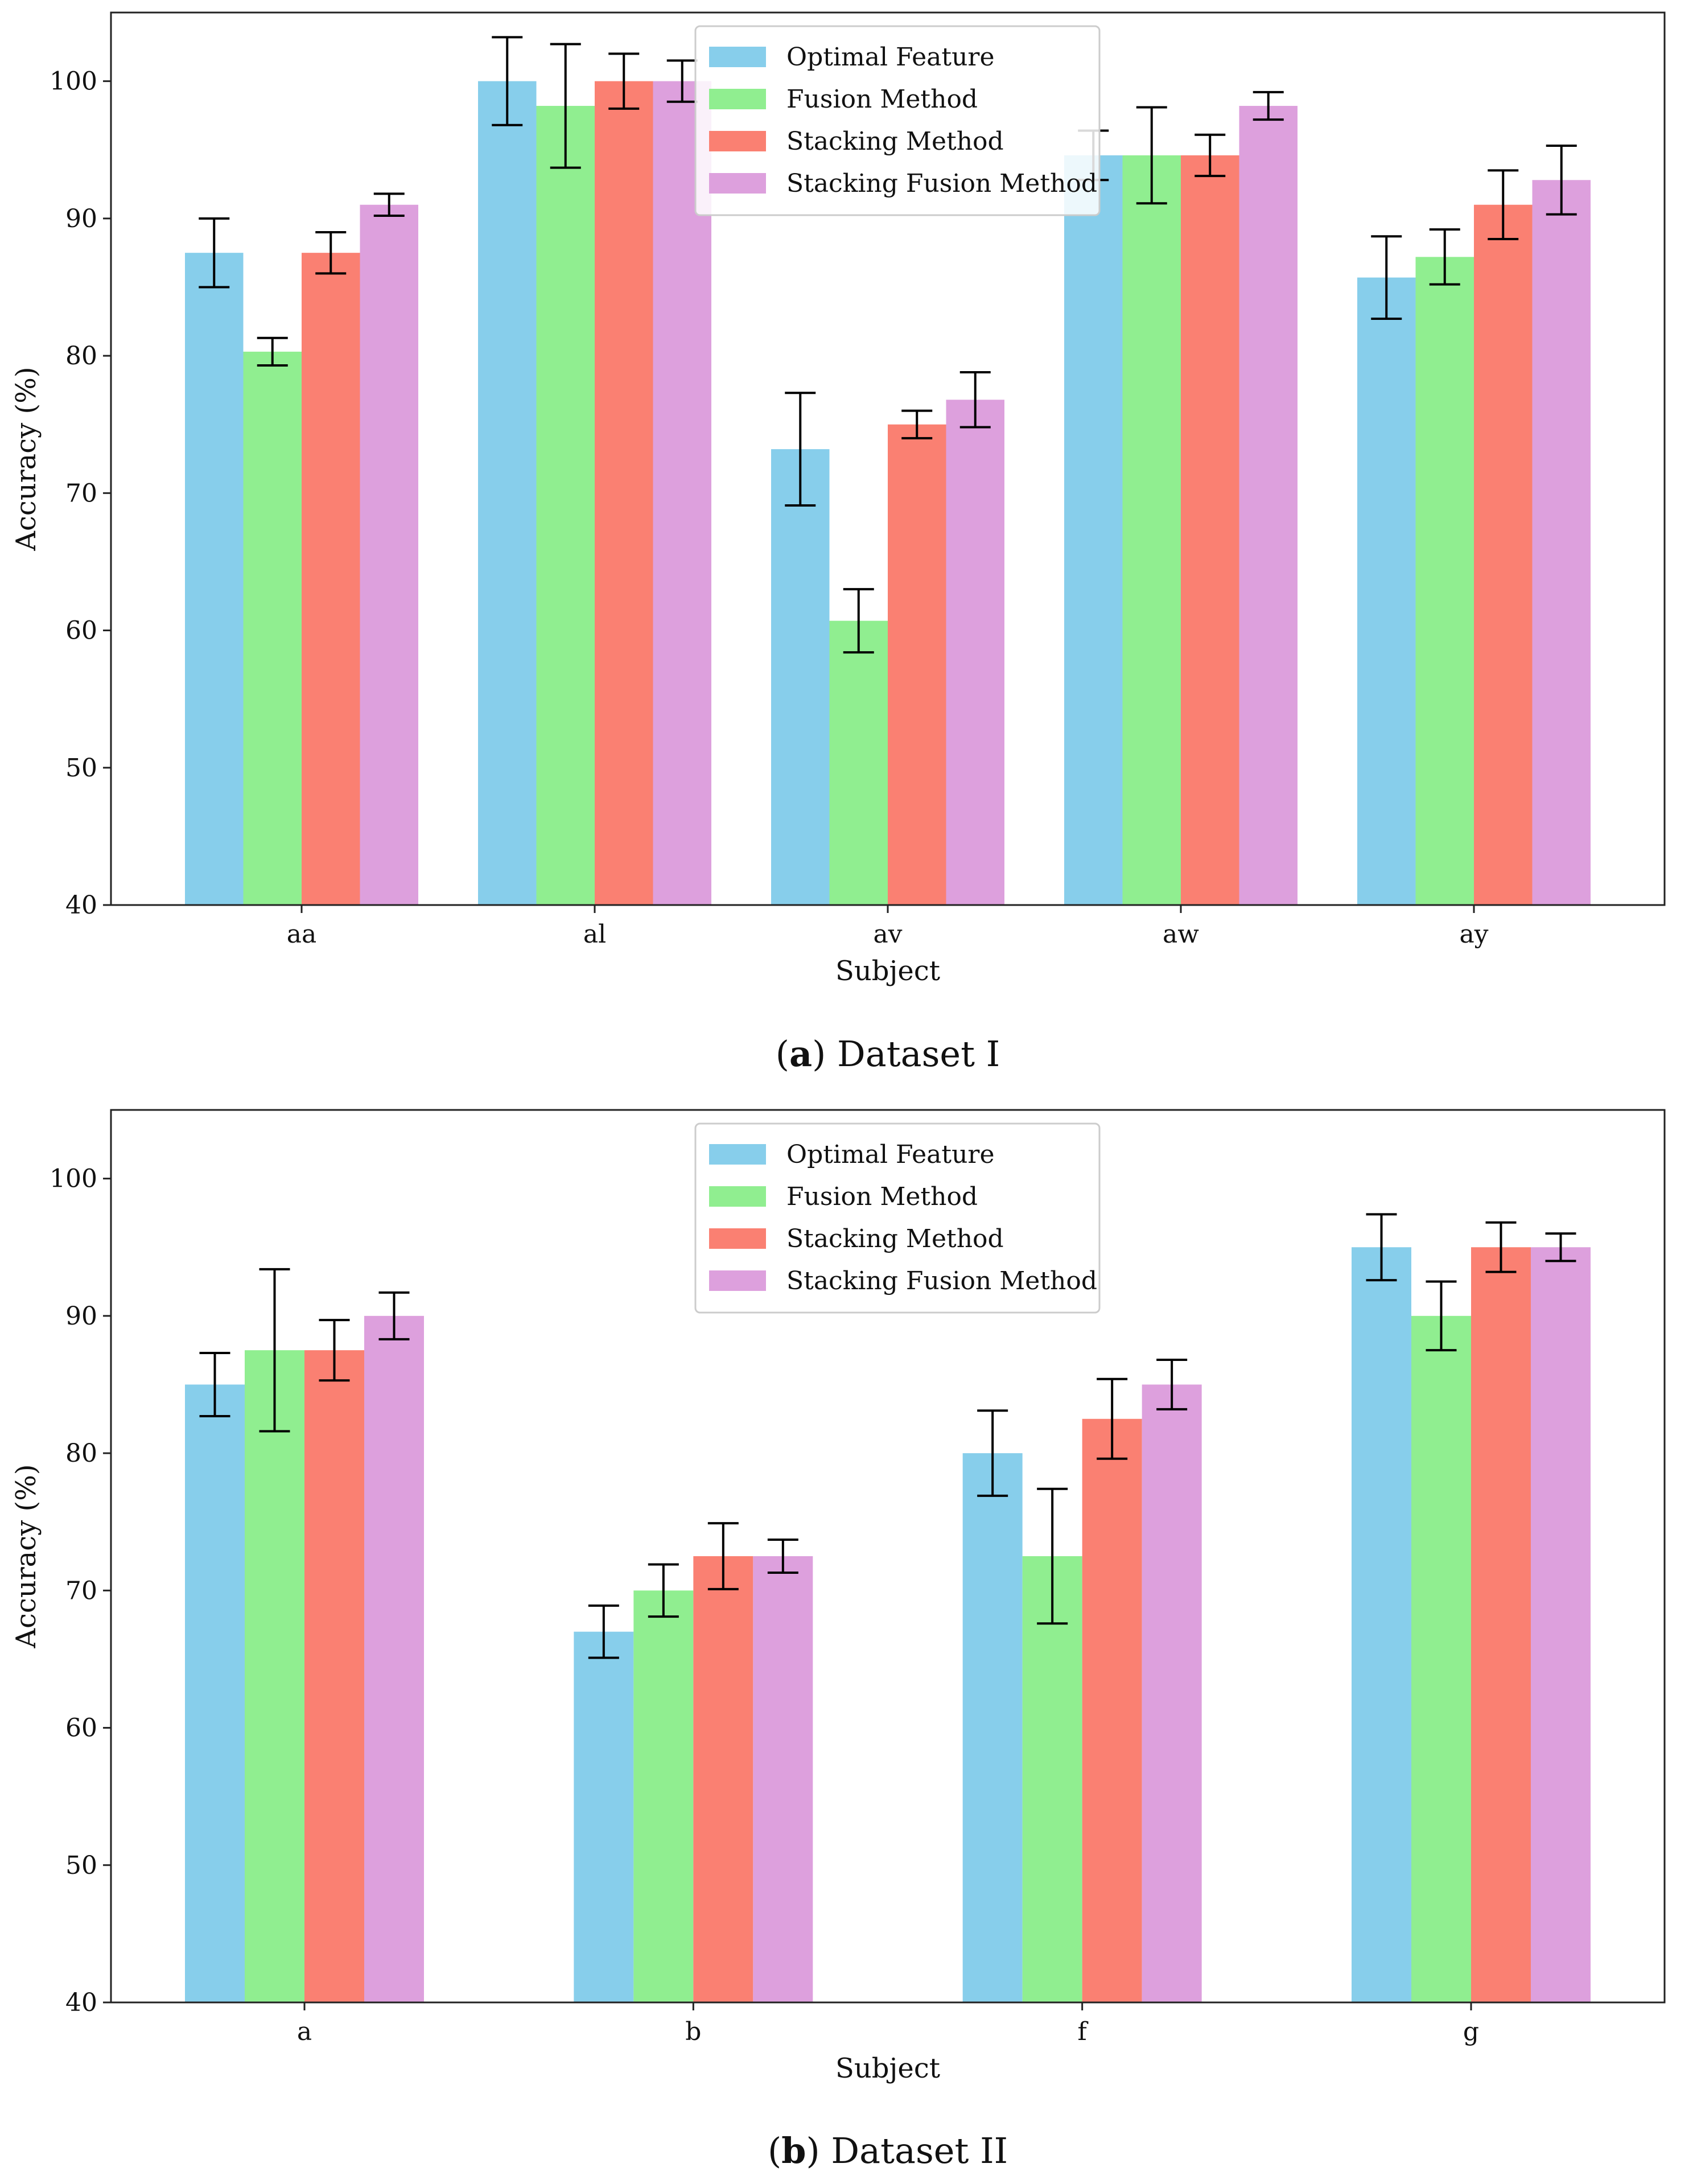  Describe the element at coordinates (1504, 554) in the screenshot. I see `bar-ay-stacking-method` at that location.